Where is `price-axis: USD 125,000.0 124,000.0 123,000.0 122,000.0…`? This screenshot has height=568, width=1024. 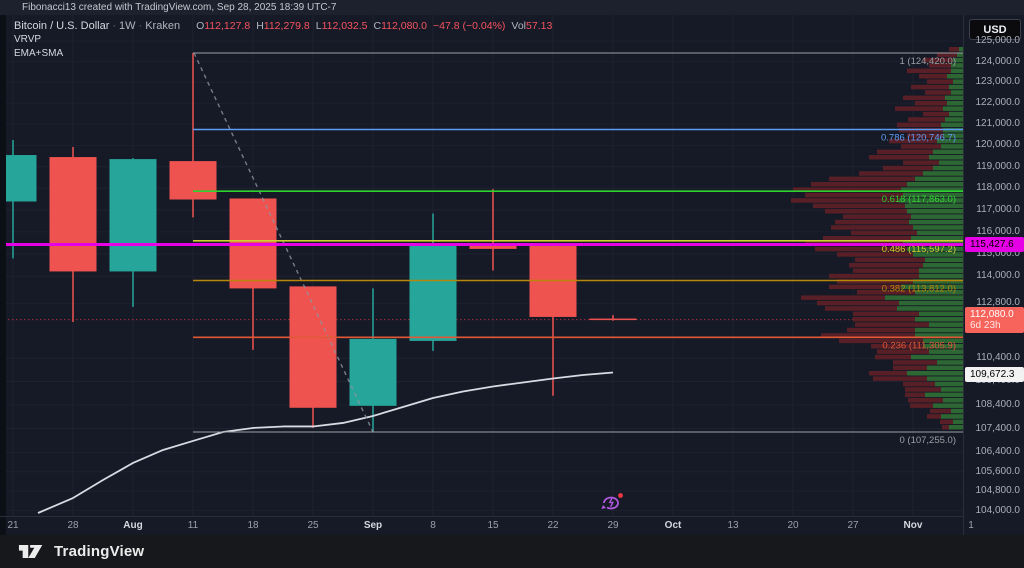 price-axis: USD 125,000.0 124,000.0 123,000.0 122,000.0… is located at coordinates (993, 275).